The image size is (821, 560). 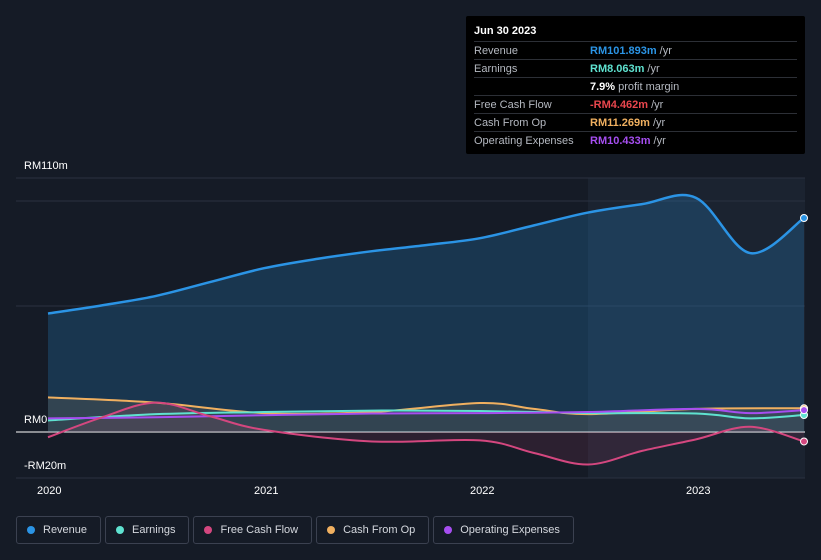 I want to click on revenue-end-point, so click(x=804, y=218).